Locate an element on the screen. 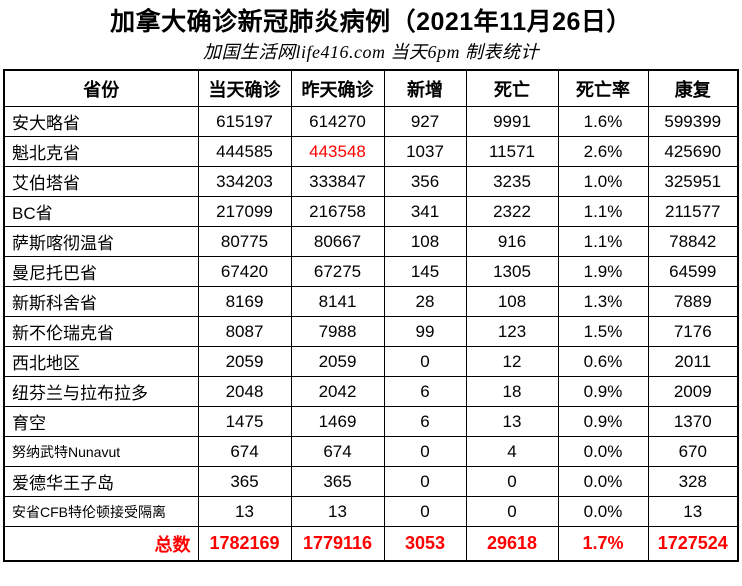 The width and height of the screenshot is (742, 586). value-cell: 670 is located at coordinates (693, 451).